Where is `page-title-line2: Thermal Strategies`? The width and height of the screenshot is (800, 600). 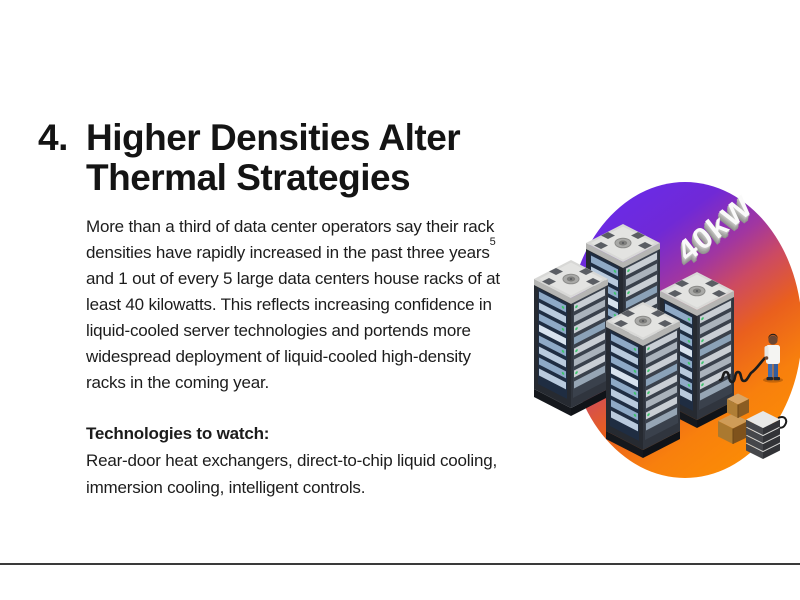 page-title-line2: Thermal Strategies is located at coordinates (248, 177).